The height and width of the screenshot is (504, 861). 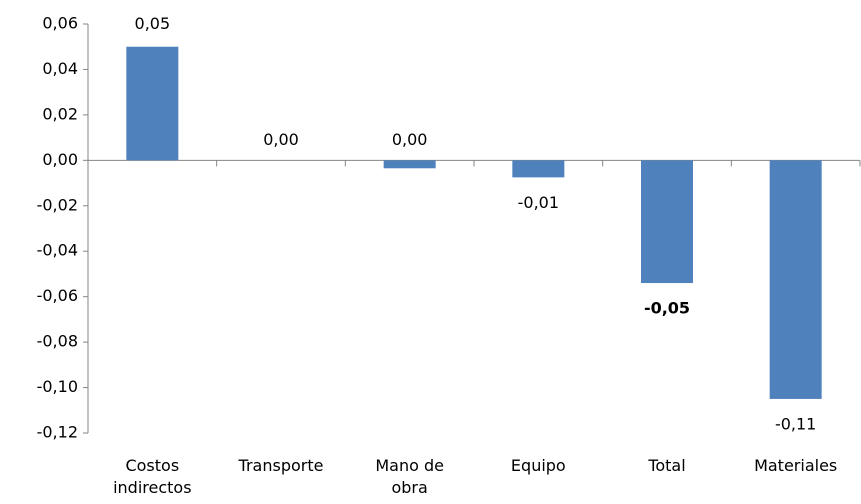 What do you see at coordinates (60, 159) in the screenshot?
I see `y-tick-label: 0,00` at bounding box center [60, 159].